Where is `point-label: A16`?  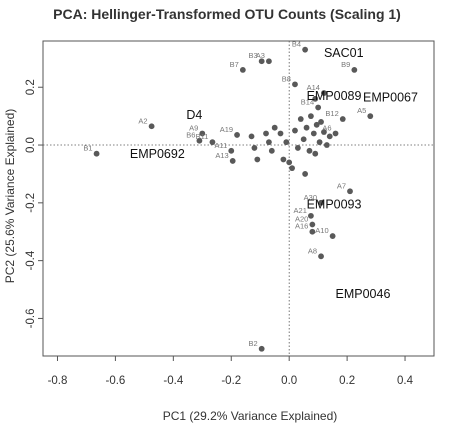
point-label: A16 is located at coordinates (301, 226).